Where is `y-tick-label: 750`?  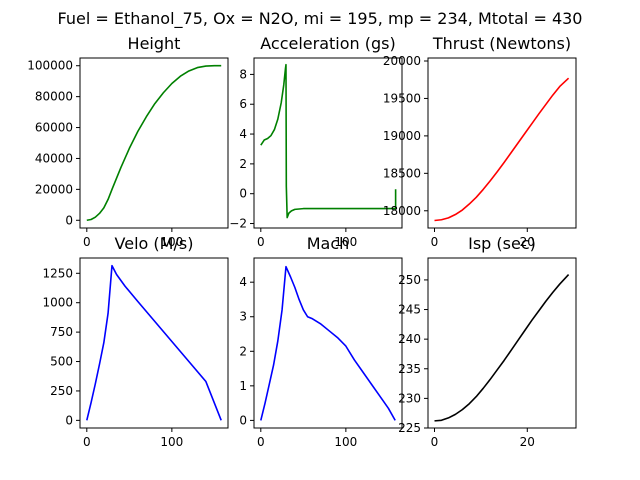
y-tick-label: 750 is located at coordinates (61, 332).